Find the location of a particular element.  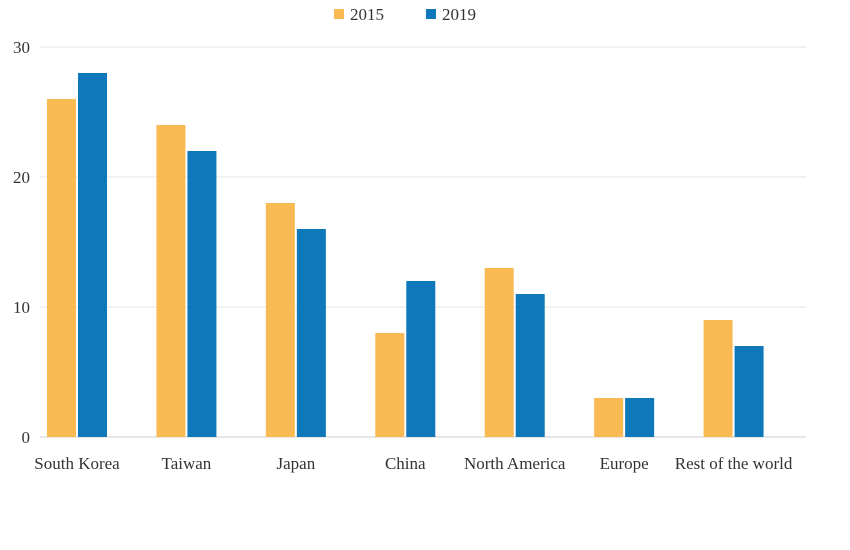

bar-2019-japan is located at coordinates (311, 333).